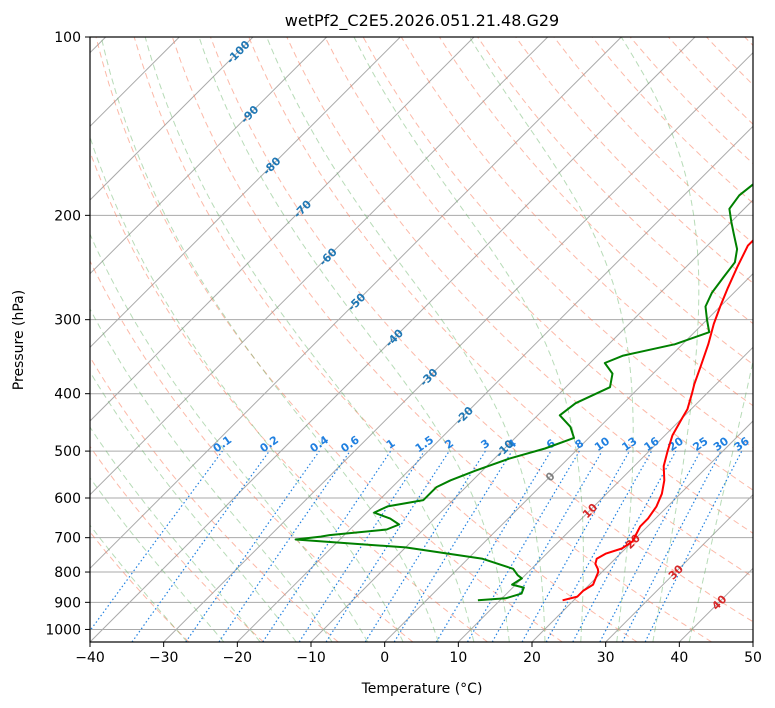  I want to click on isotherm-label: -50, so click(356, 301).